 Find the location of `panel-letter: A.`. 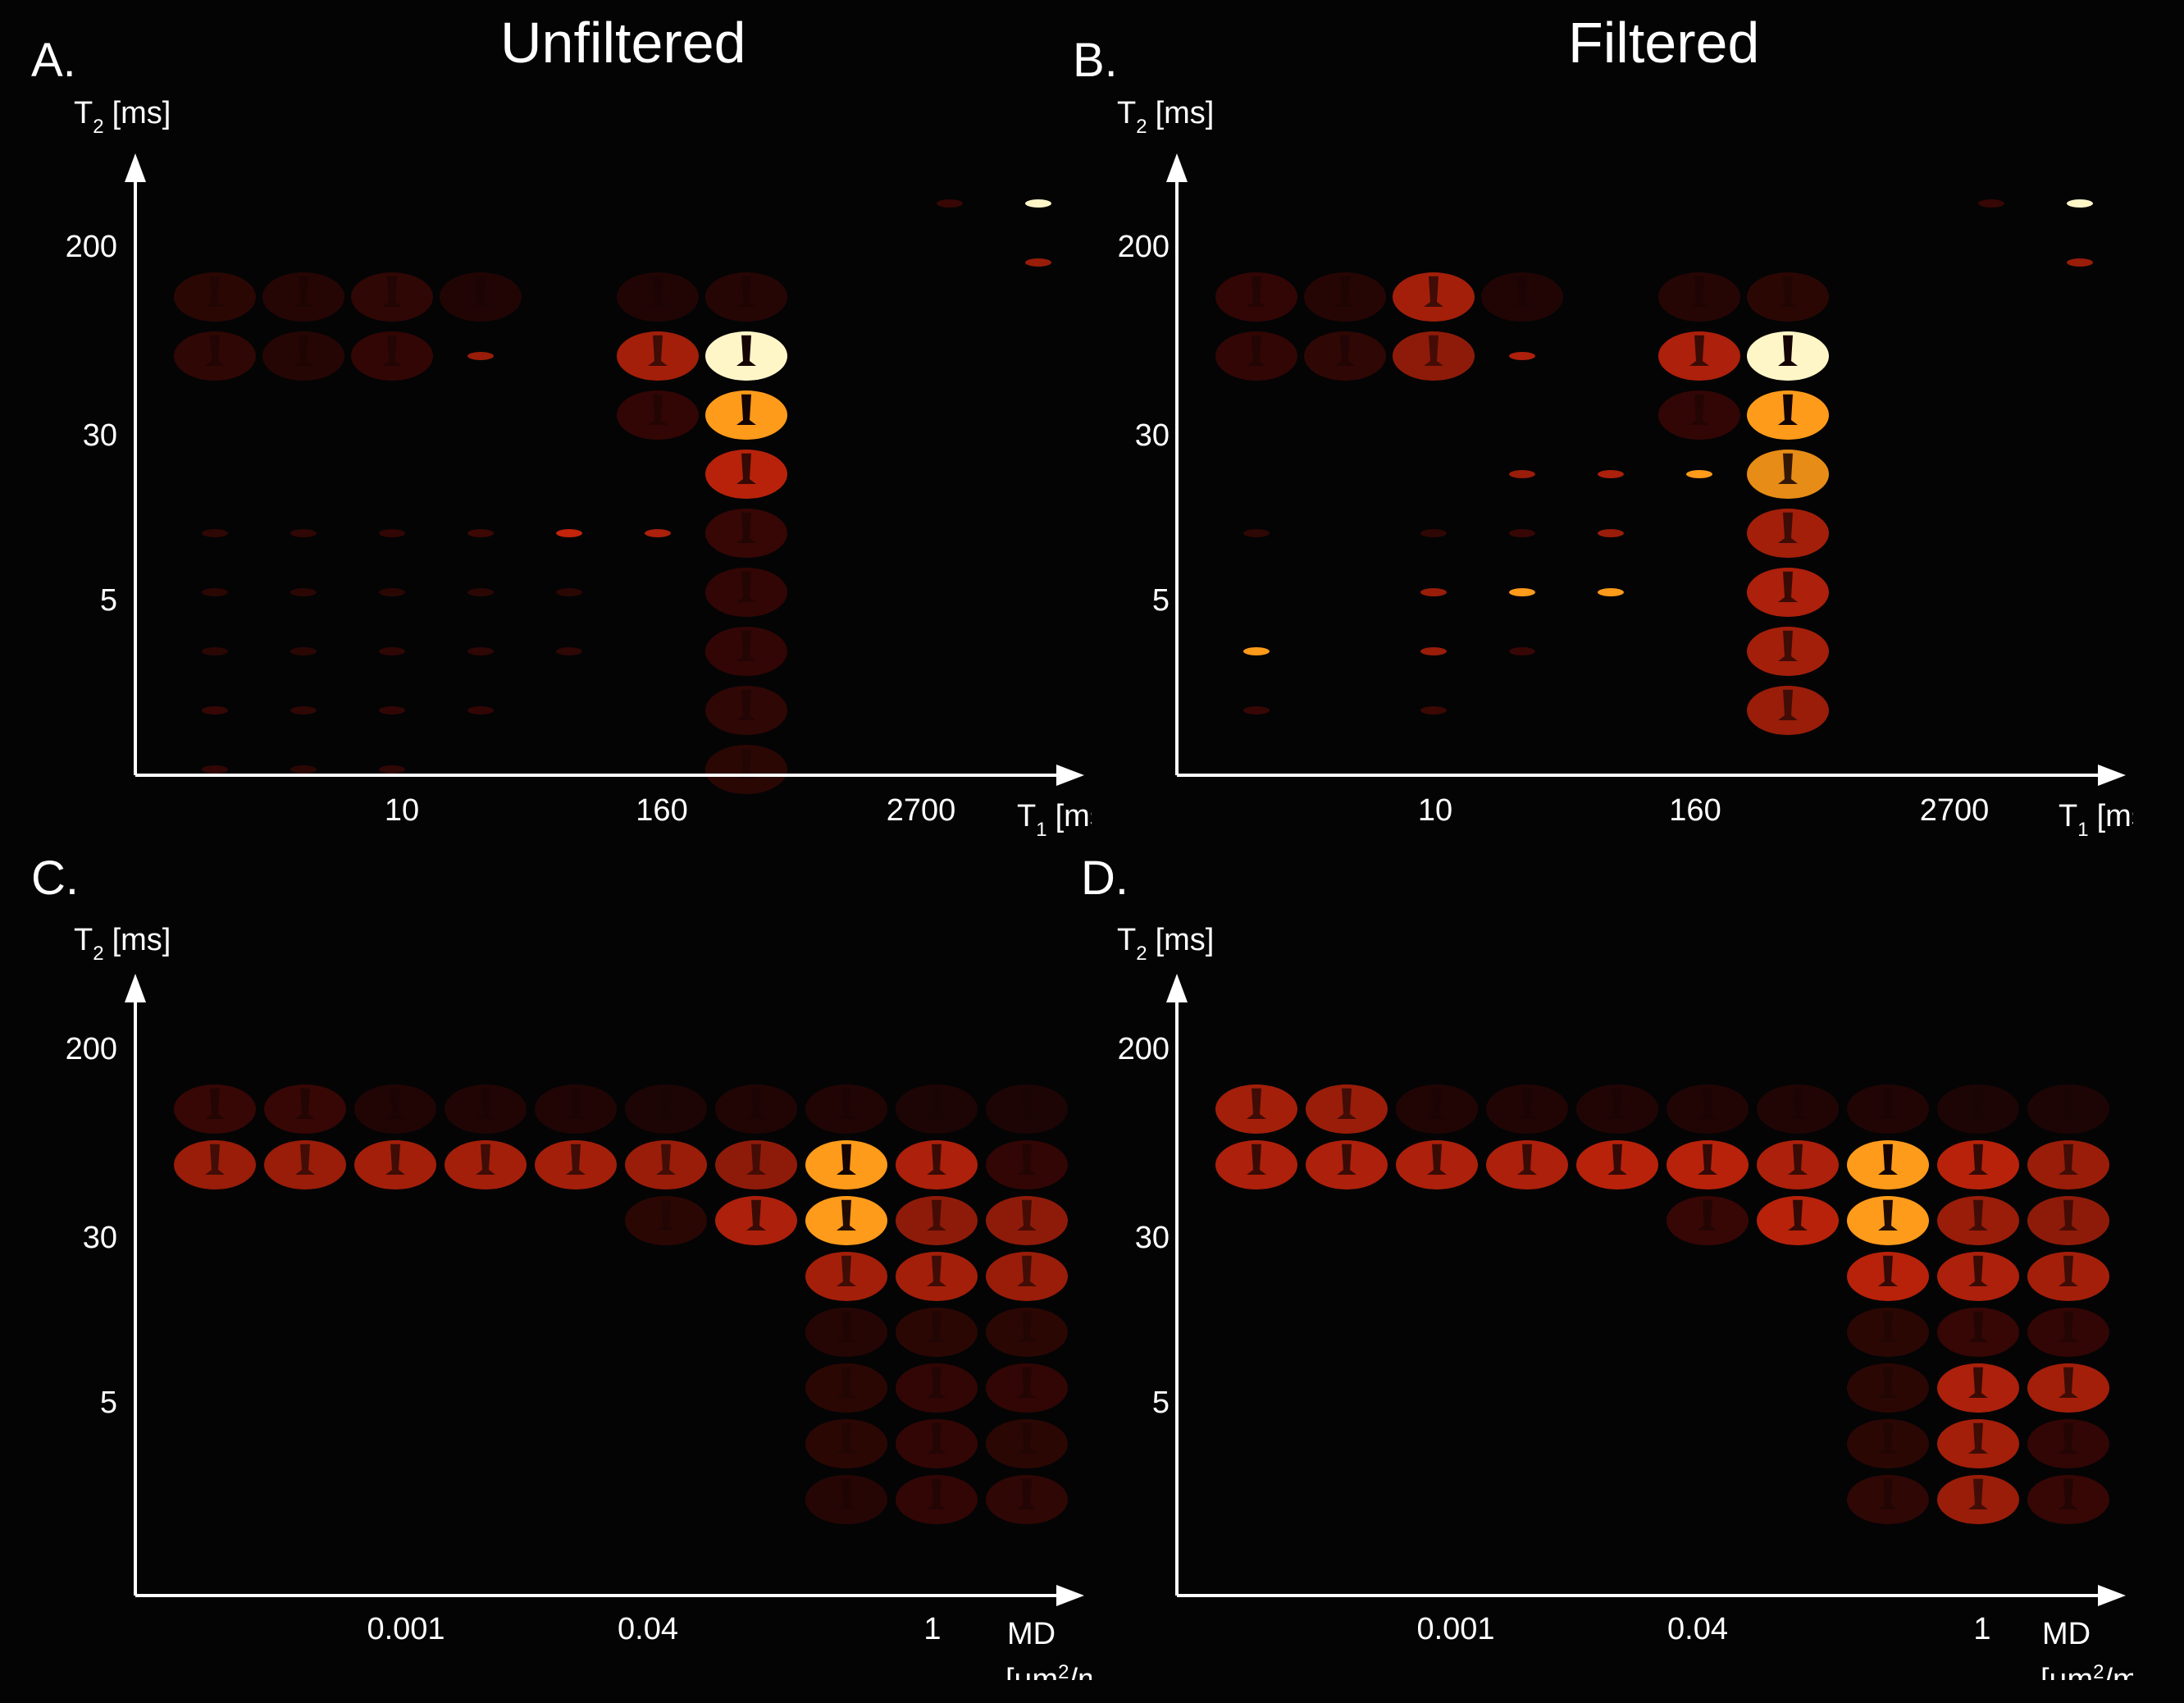

panel-letter: A. is located at coordinates (54, 60).